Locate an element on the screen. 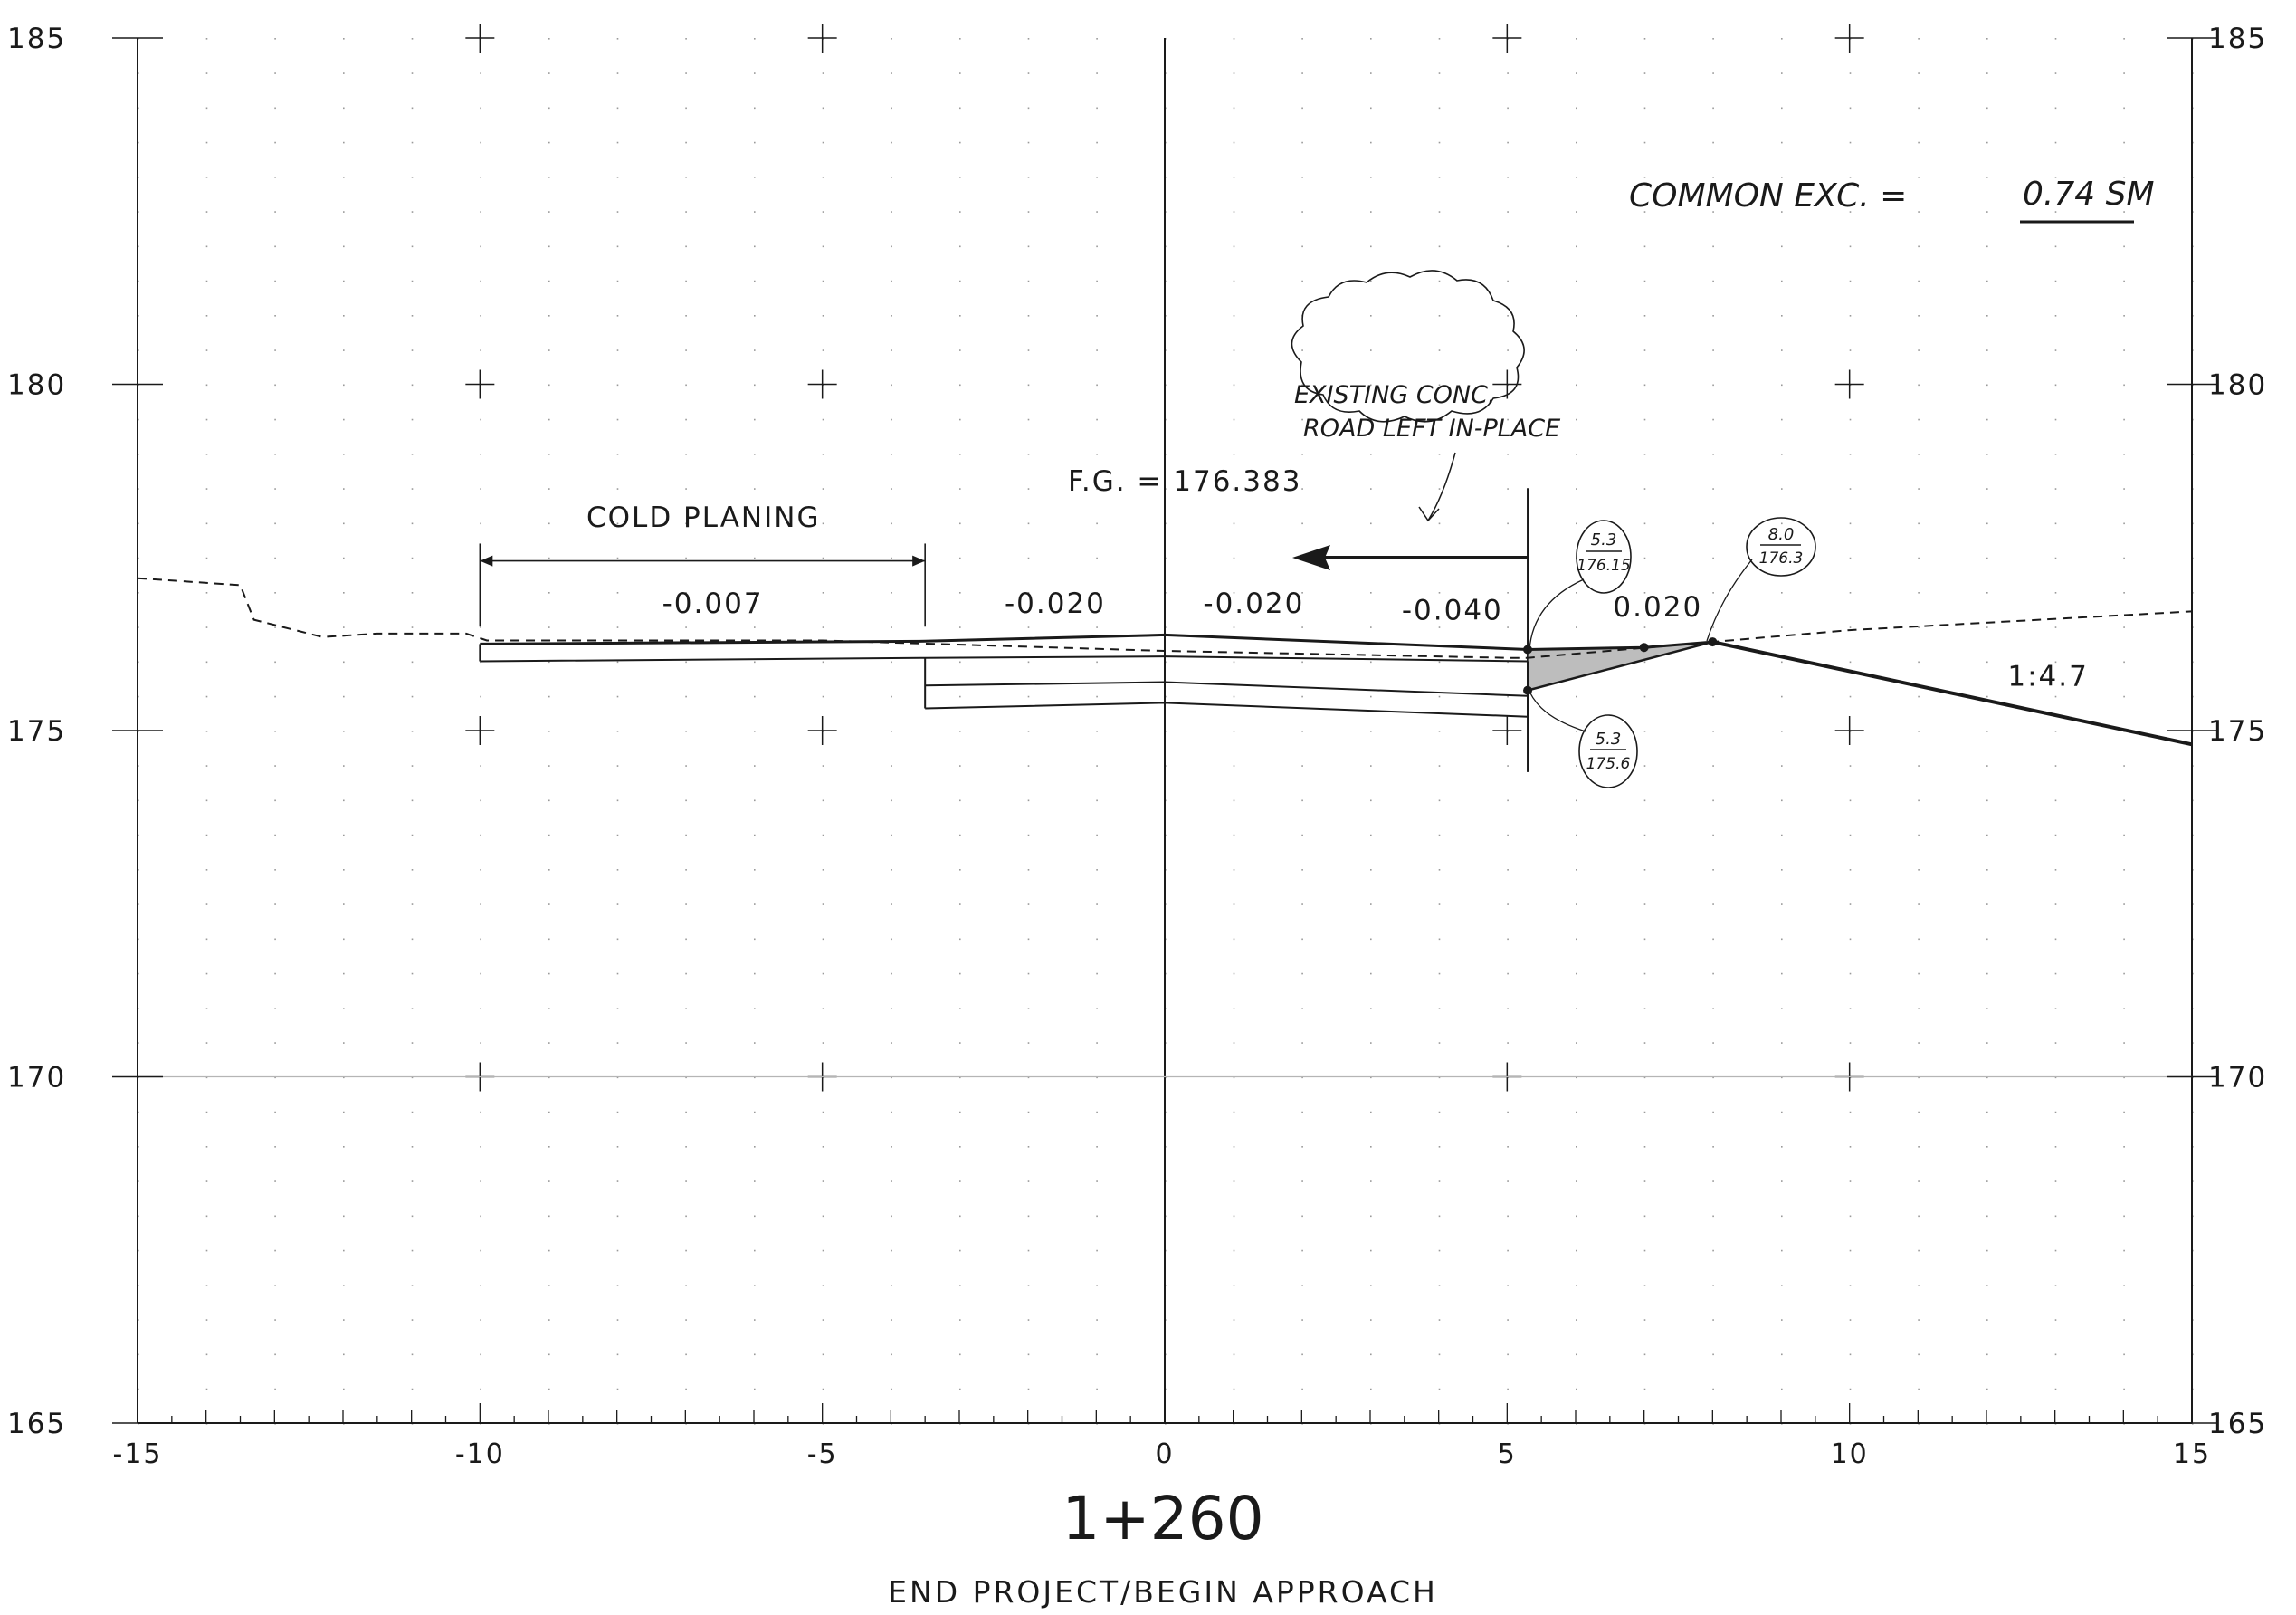 Image resolution: width=2296 pixels, height=1615 pixels. callout-2-top: 8.0 is located at coordinates (1782, 534).